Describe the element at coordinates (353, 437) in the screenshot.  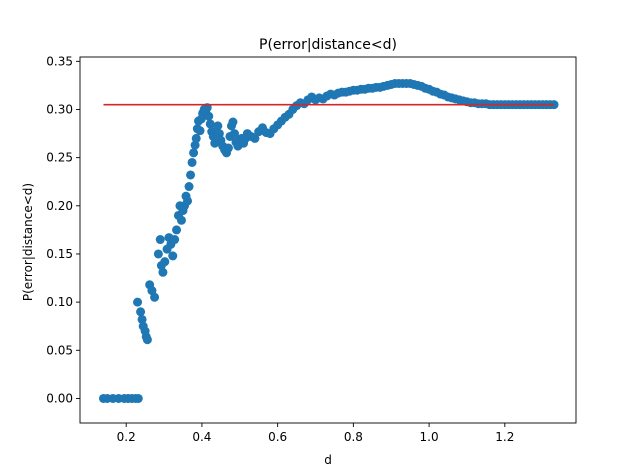
I see `x-tick-label: 0.8` at that location.